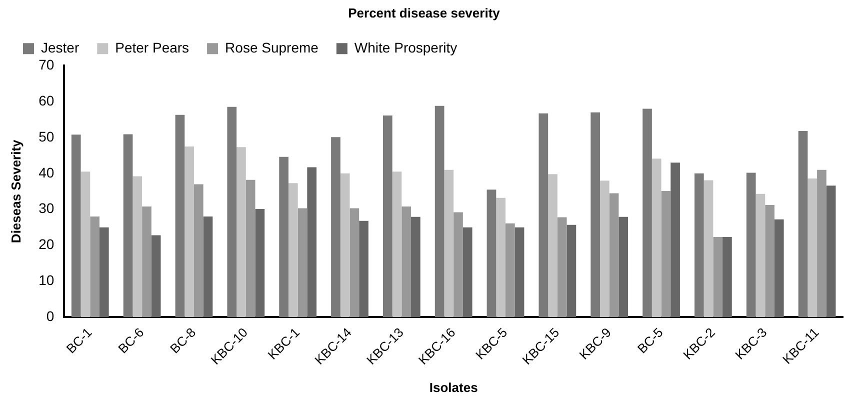 The image size is (863, 400). I want to click on y-tick-label: 40, so click(46, 172).